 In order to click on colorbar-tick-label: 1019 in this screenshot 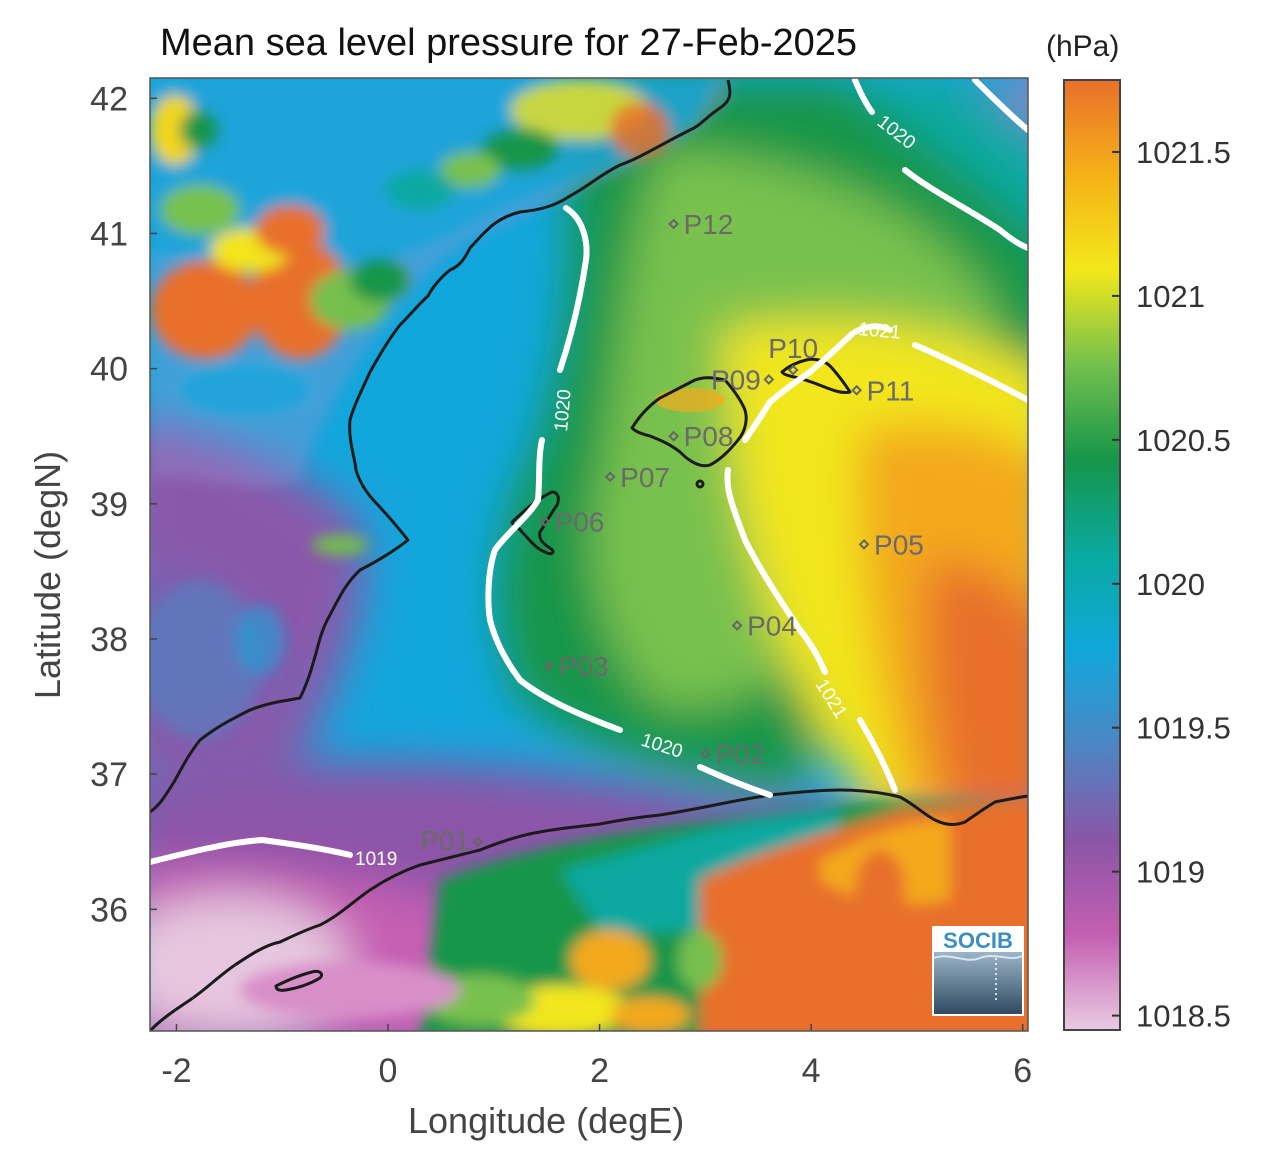, I will do `click(1170, 872)`.